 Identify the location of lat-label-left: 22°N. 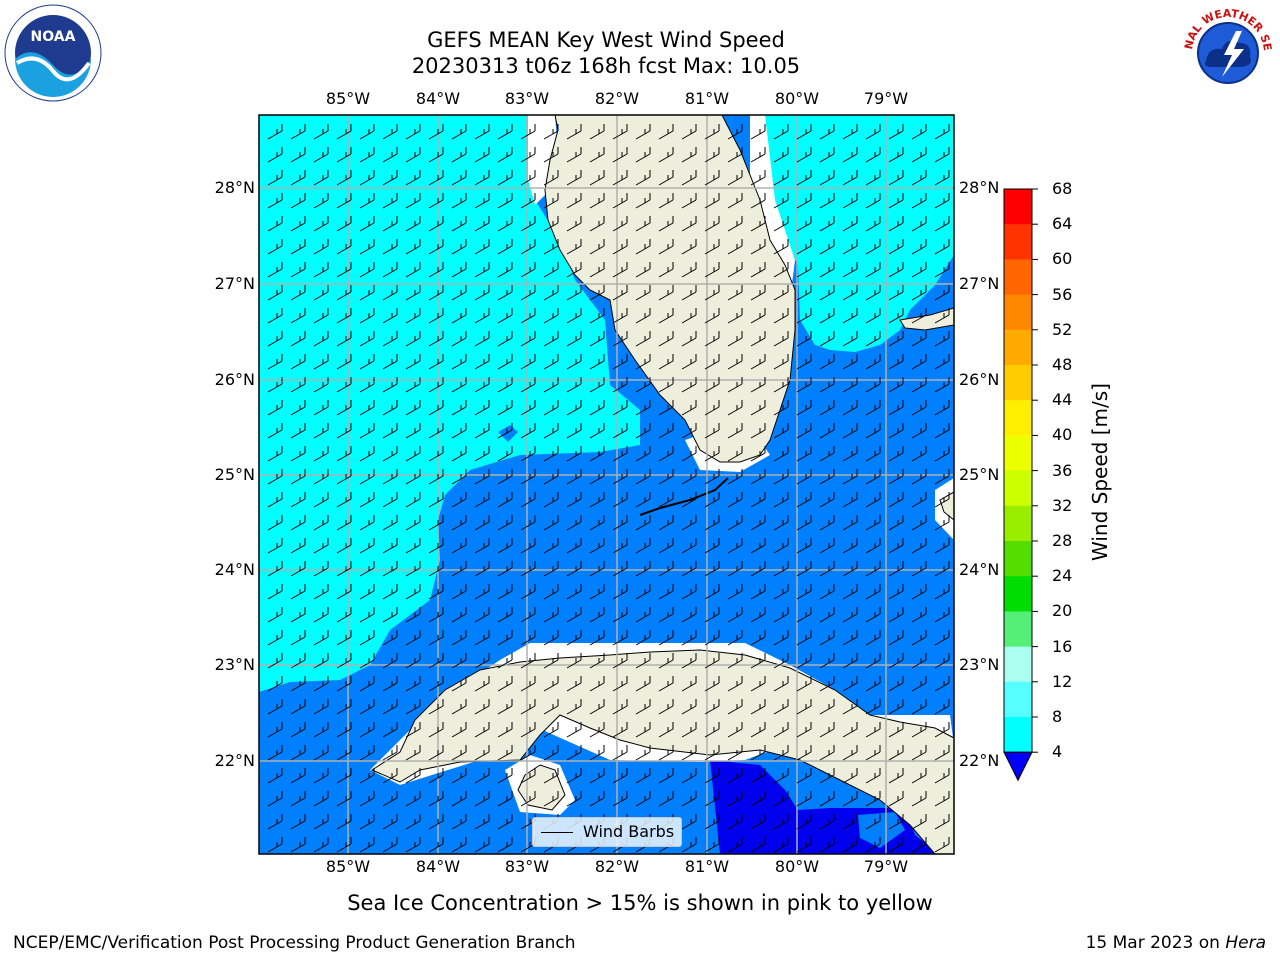
(234, 760).